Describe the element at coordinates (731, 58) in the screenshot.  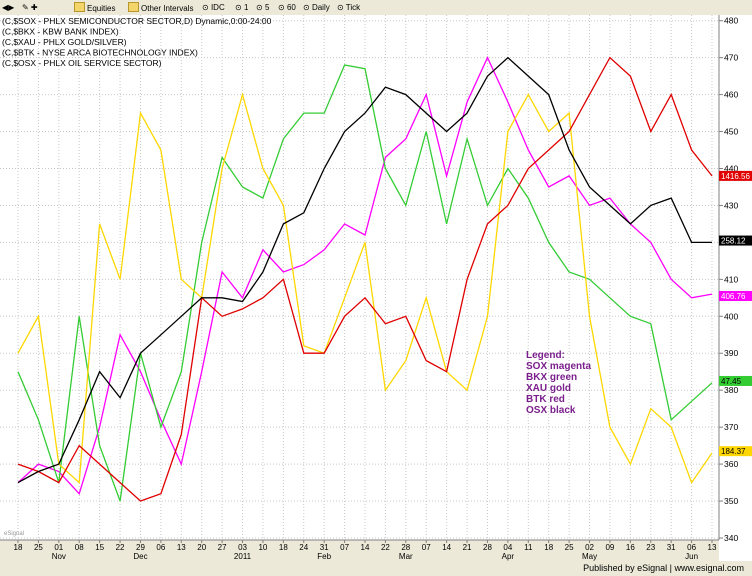
I see `y-tick-label: 470` at that location.